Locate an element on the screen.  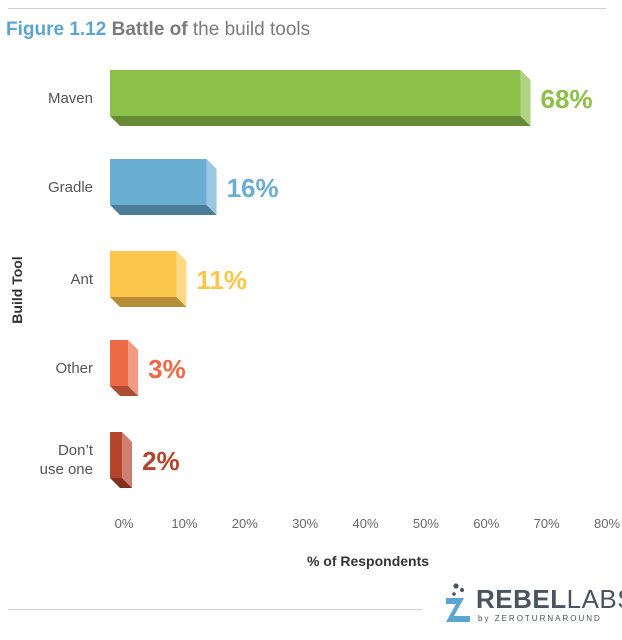
x-tick-label: 10% is located at coordinates (184, 523).